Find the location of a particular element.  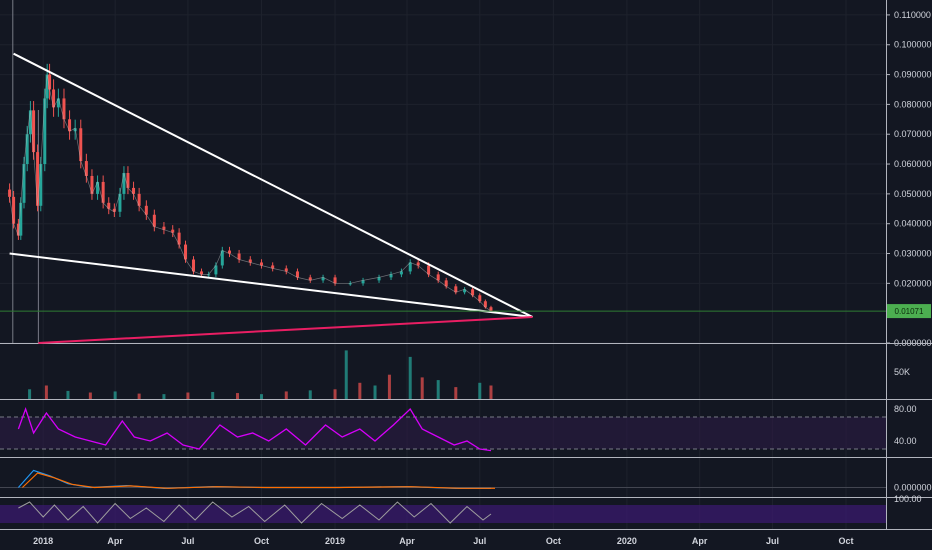

stoch-tick-label: 100.00 is located at coordinates (908, 499).